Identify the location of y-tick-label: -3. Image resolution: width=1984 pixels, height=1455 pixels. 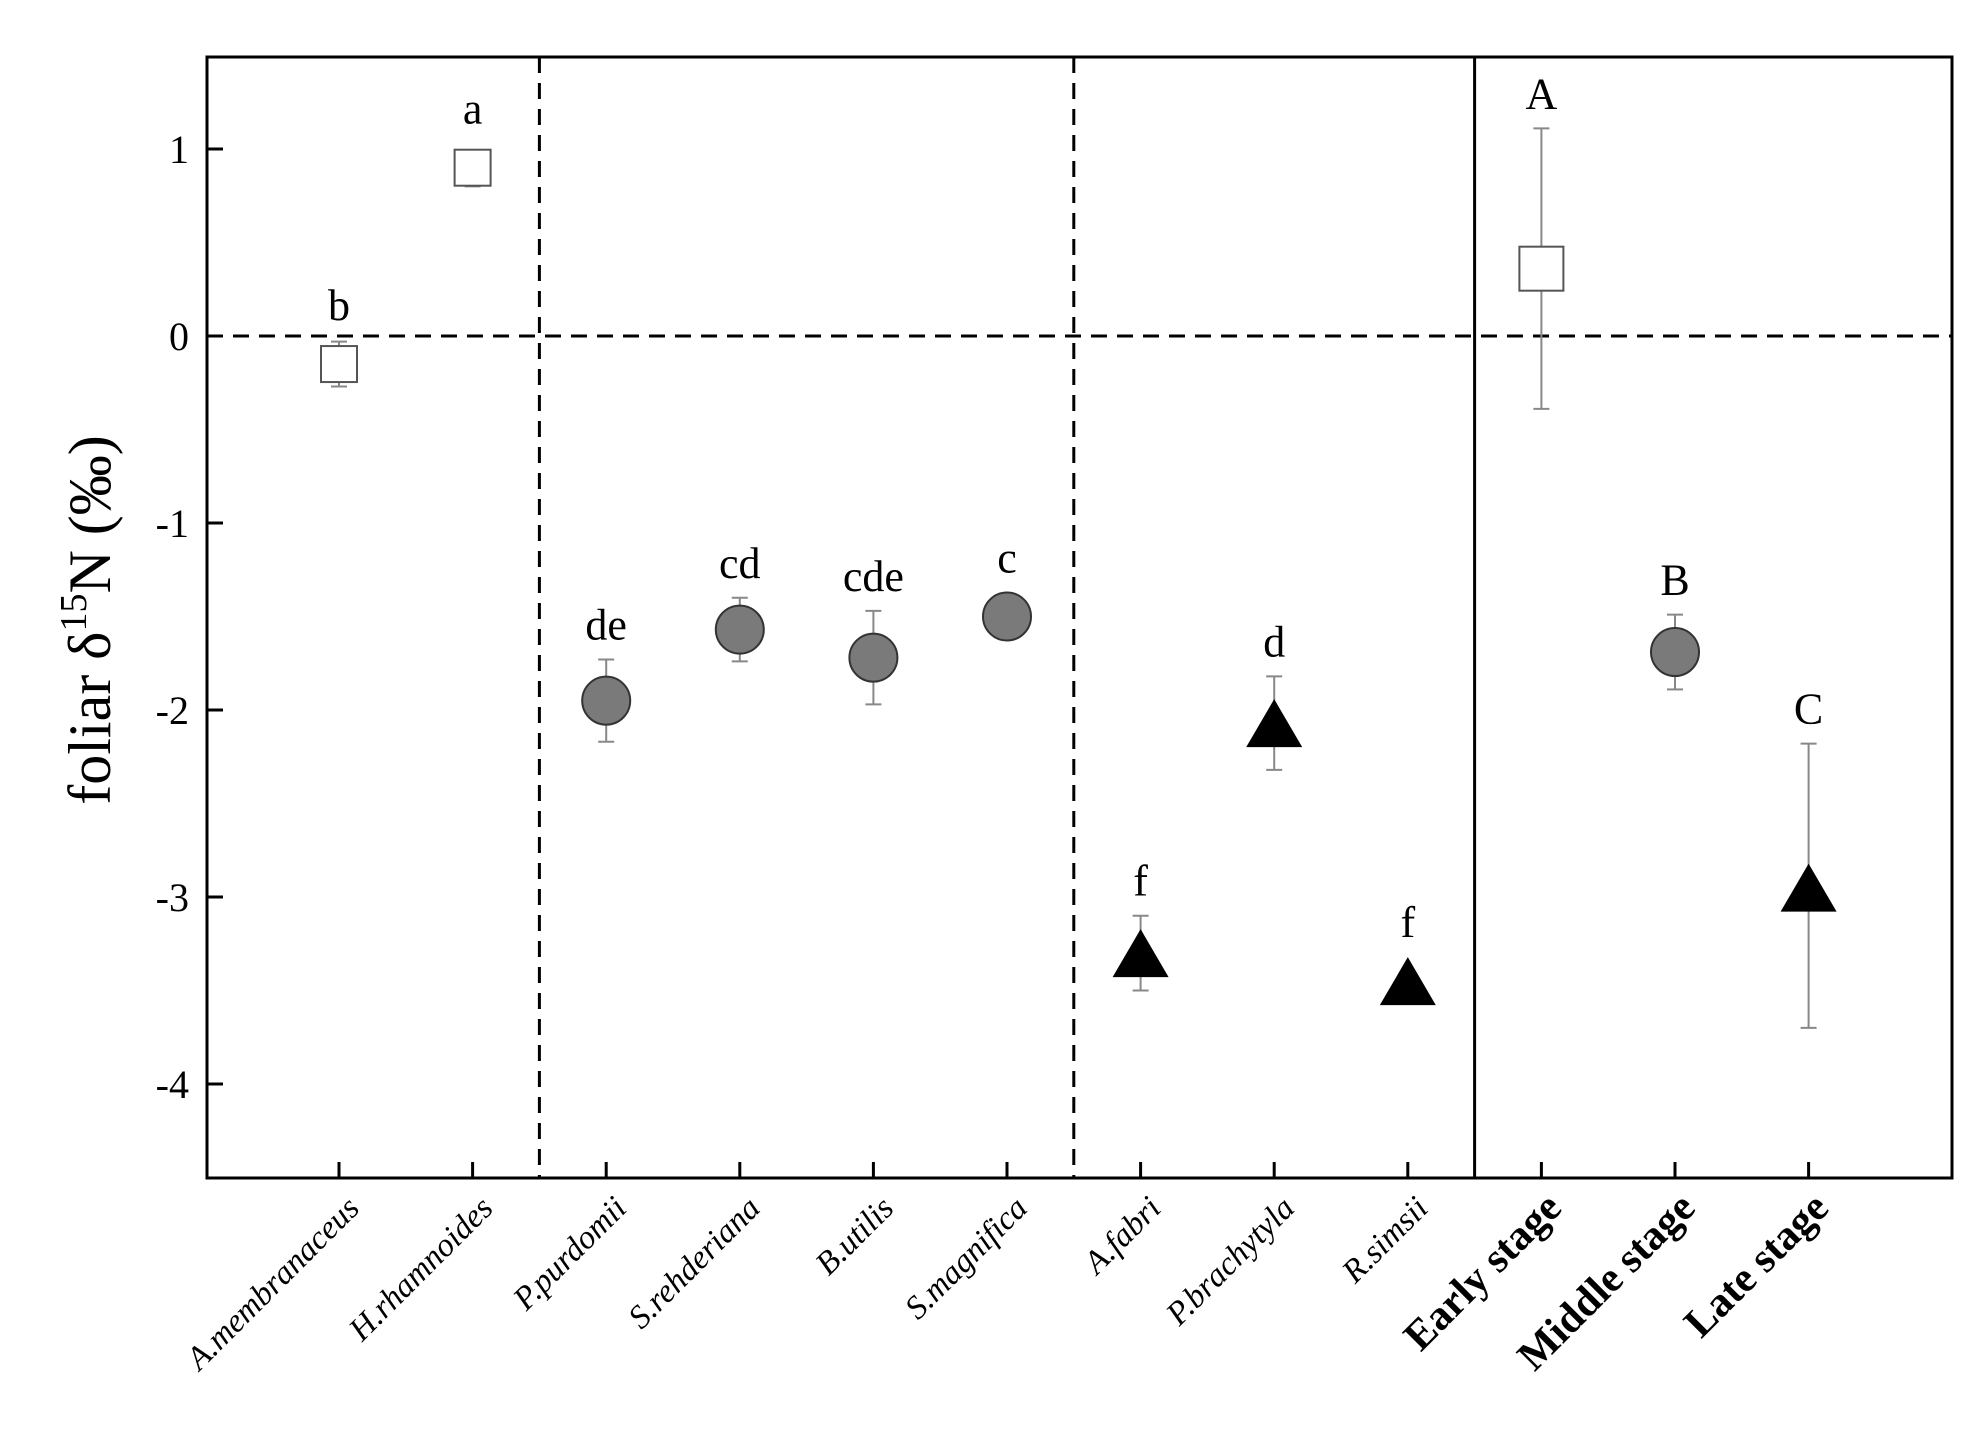
(172, 897).